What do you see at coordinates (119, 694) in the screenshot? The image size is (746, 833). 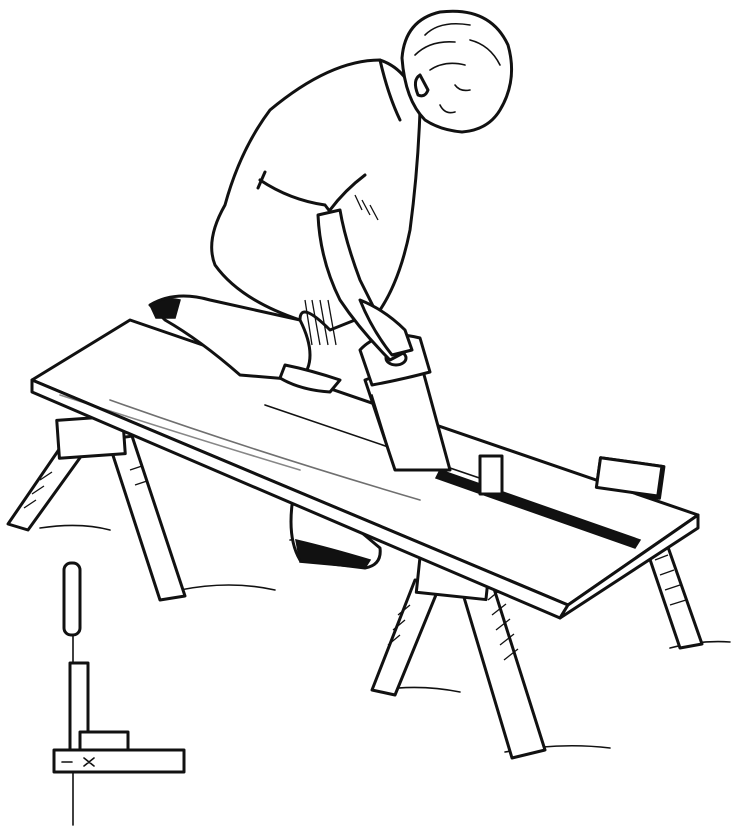 I see `inset-rule-diagram` at bounding box center [119, 694].